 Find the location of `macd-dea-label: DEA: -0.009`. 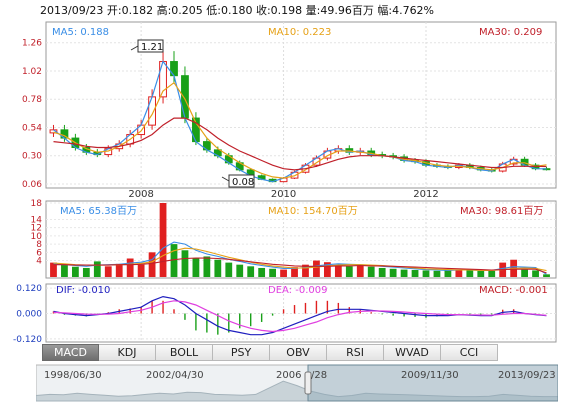

macd-dea-label: DEA: -0.009 is located at coordinates (297, 290).